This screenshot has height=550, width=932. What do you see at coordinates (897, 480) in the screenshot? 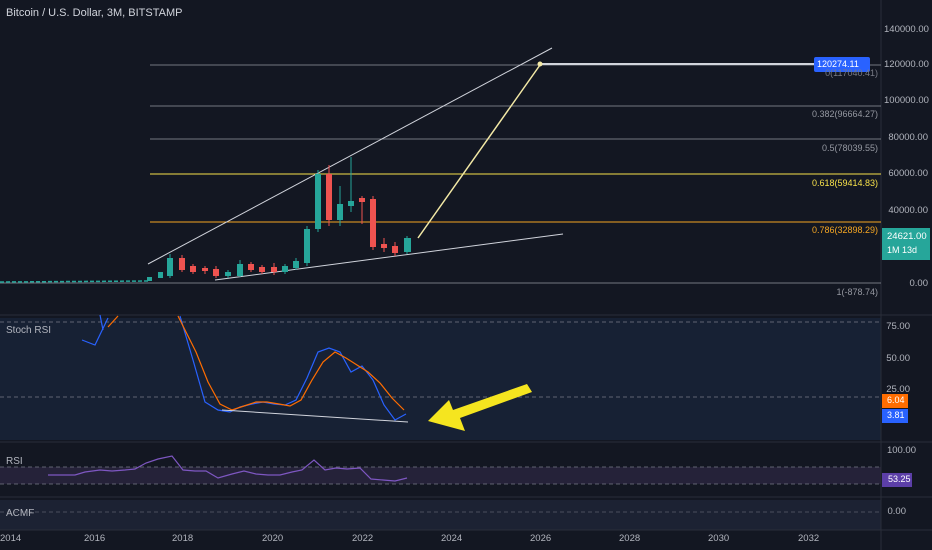
I see `rsi-value-badge: 53.25` at bounding box center [897, 480].